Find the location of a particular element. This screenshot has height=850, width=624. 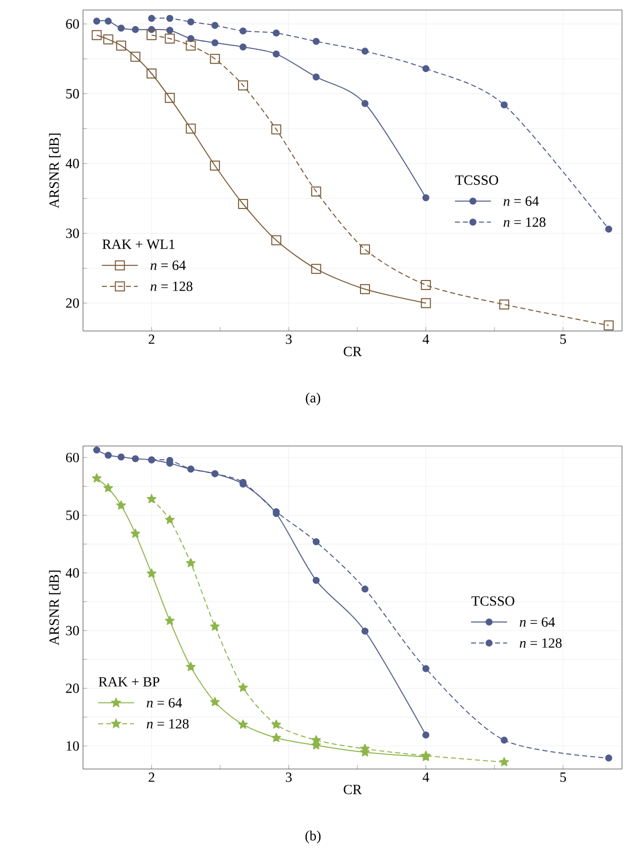

y-tick-label: 10 is located at coordinates (72, 746).